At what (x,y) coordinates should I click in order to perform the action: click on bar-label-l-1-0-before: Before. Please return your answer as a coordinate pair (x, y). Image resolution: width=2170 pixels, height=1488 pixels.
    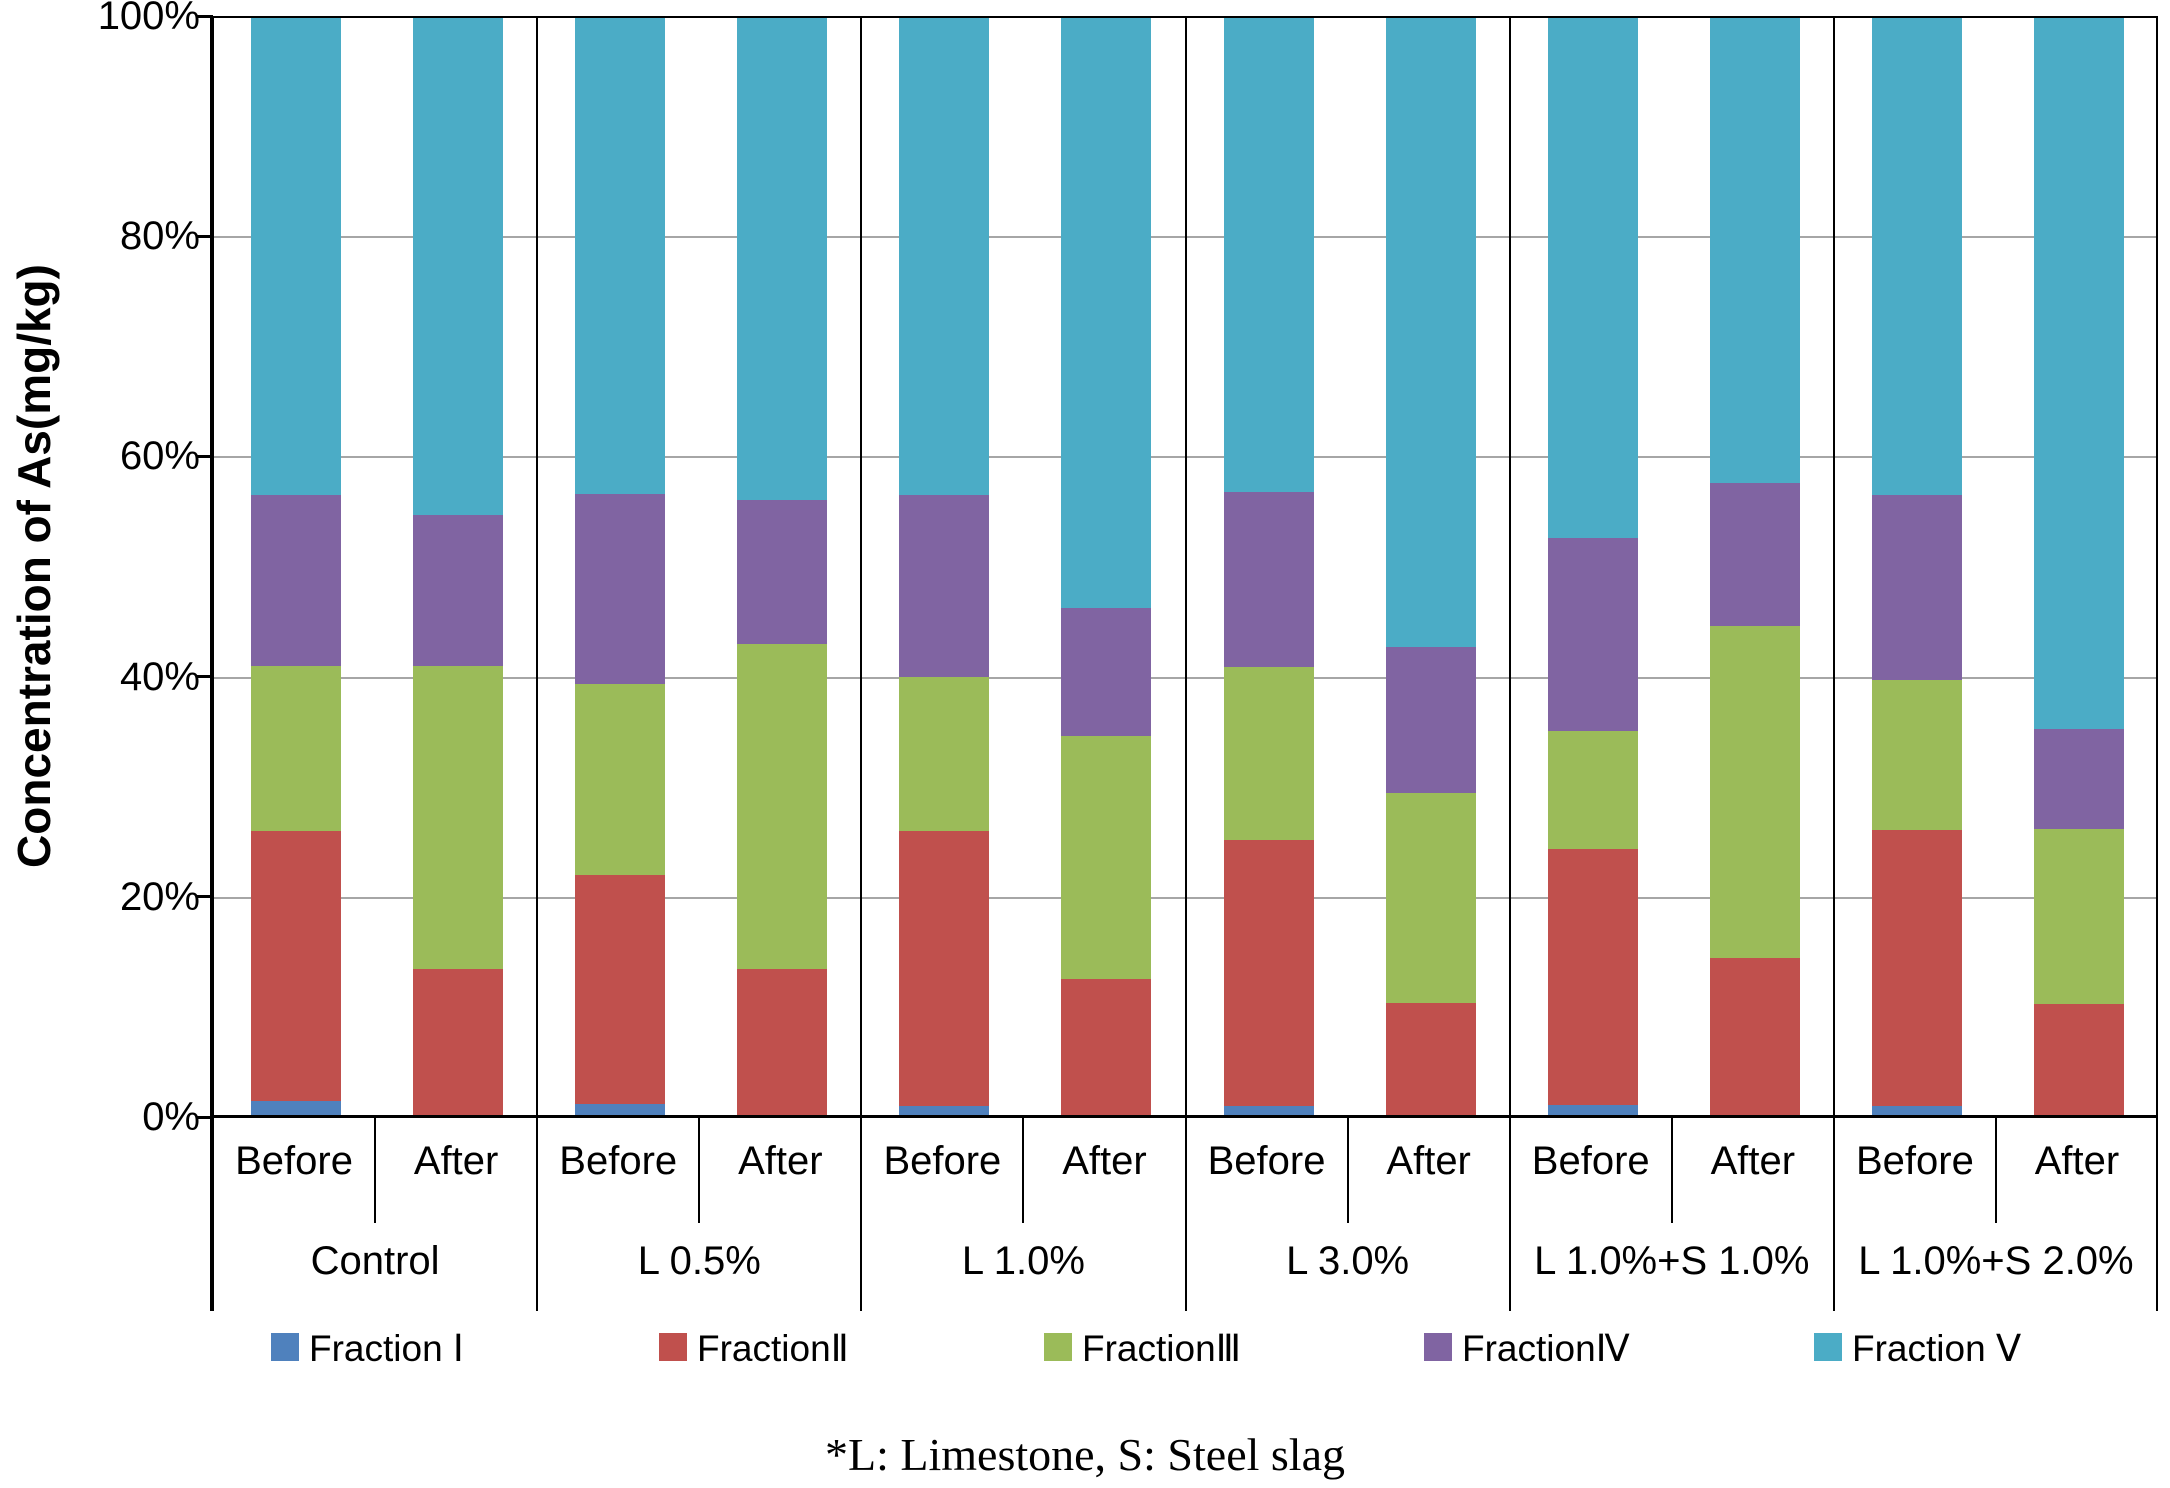
    Looking at the image, I should click on (942, 1161).